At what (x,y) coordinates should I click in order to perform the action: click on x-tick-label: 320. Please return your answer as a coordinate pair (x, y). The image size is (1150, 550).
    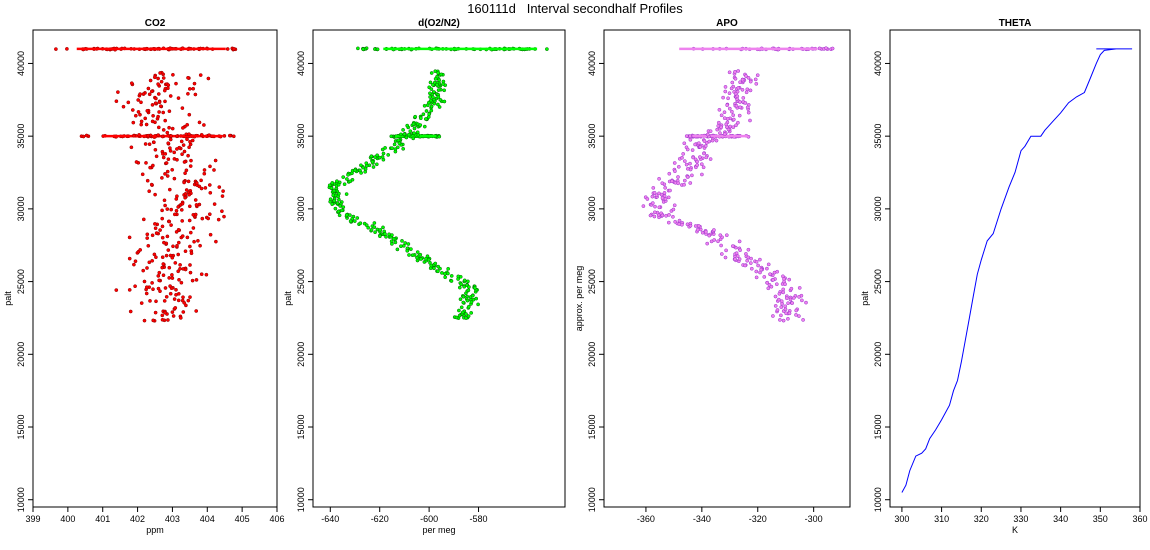
    Looking at the image, I should click on (981, 519).